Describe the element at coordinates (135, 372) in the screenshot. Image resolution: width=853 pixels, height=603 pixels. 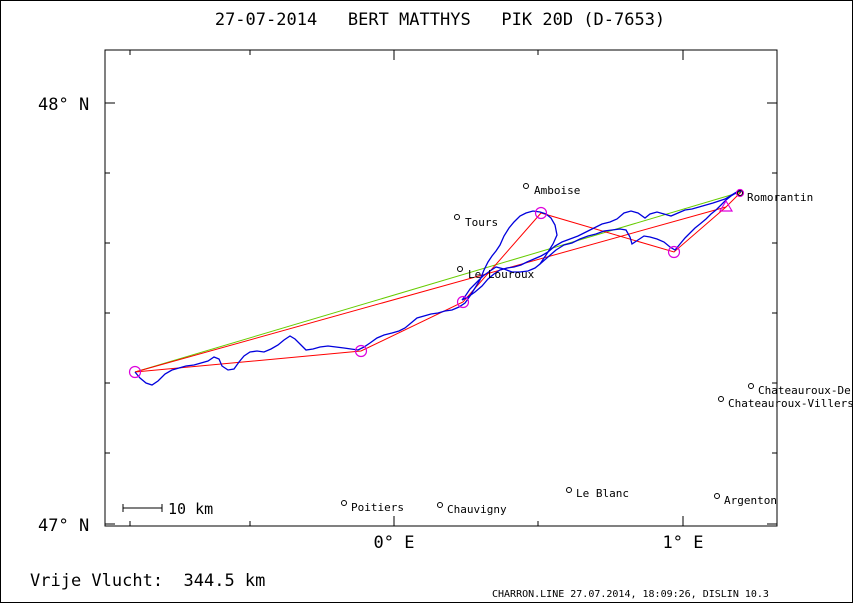
I see `turnpoint-start` at that location.